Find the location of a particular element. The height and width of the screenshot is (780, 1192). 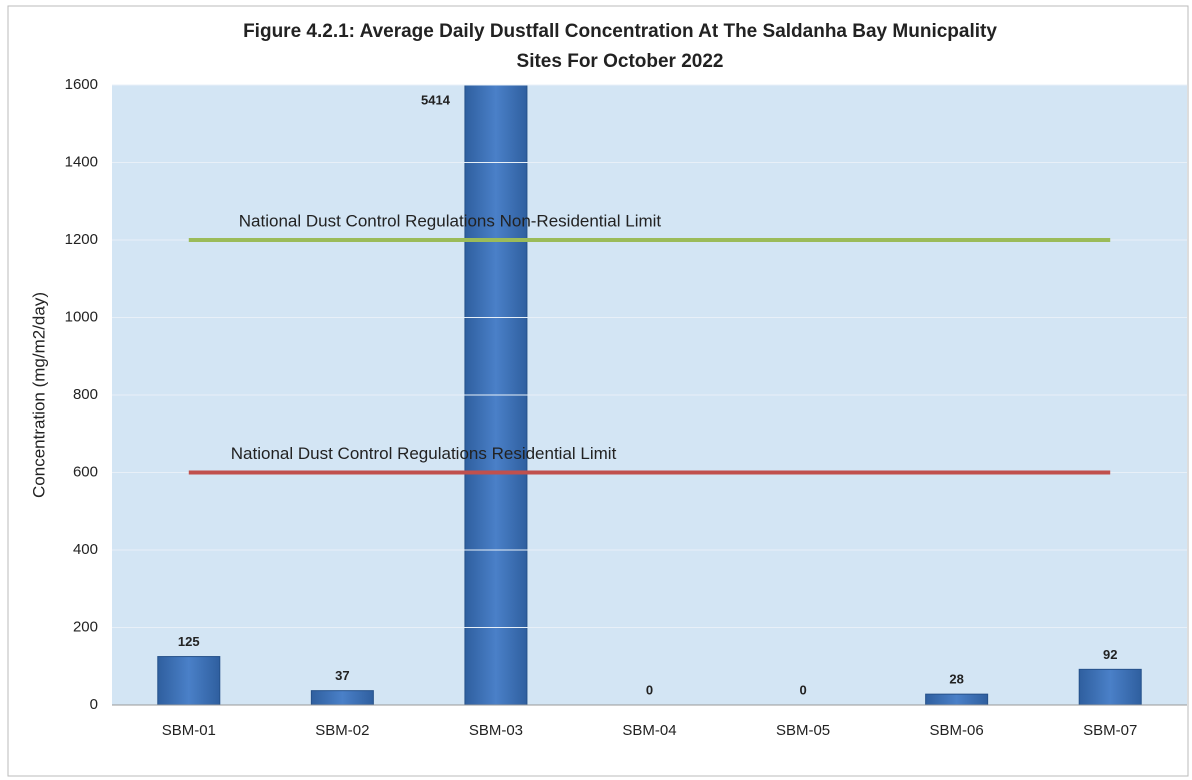

x-tick-label: SBM-07 is located at coordinates (1110, 730).